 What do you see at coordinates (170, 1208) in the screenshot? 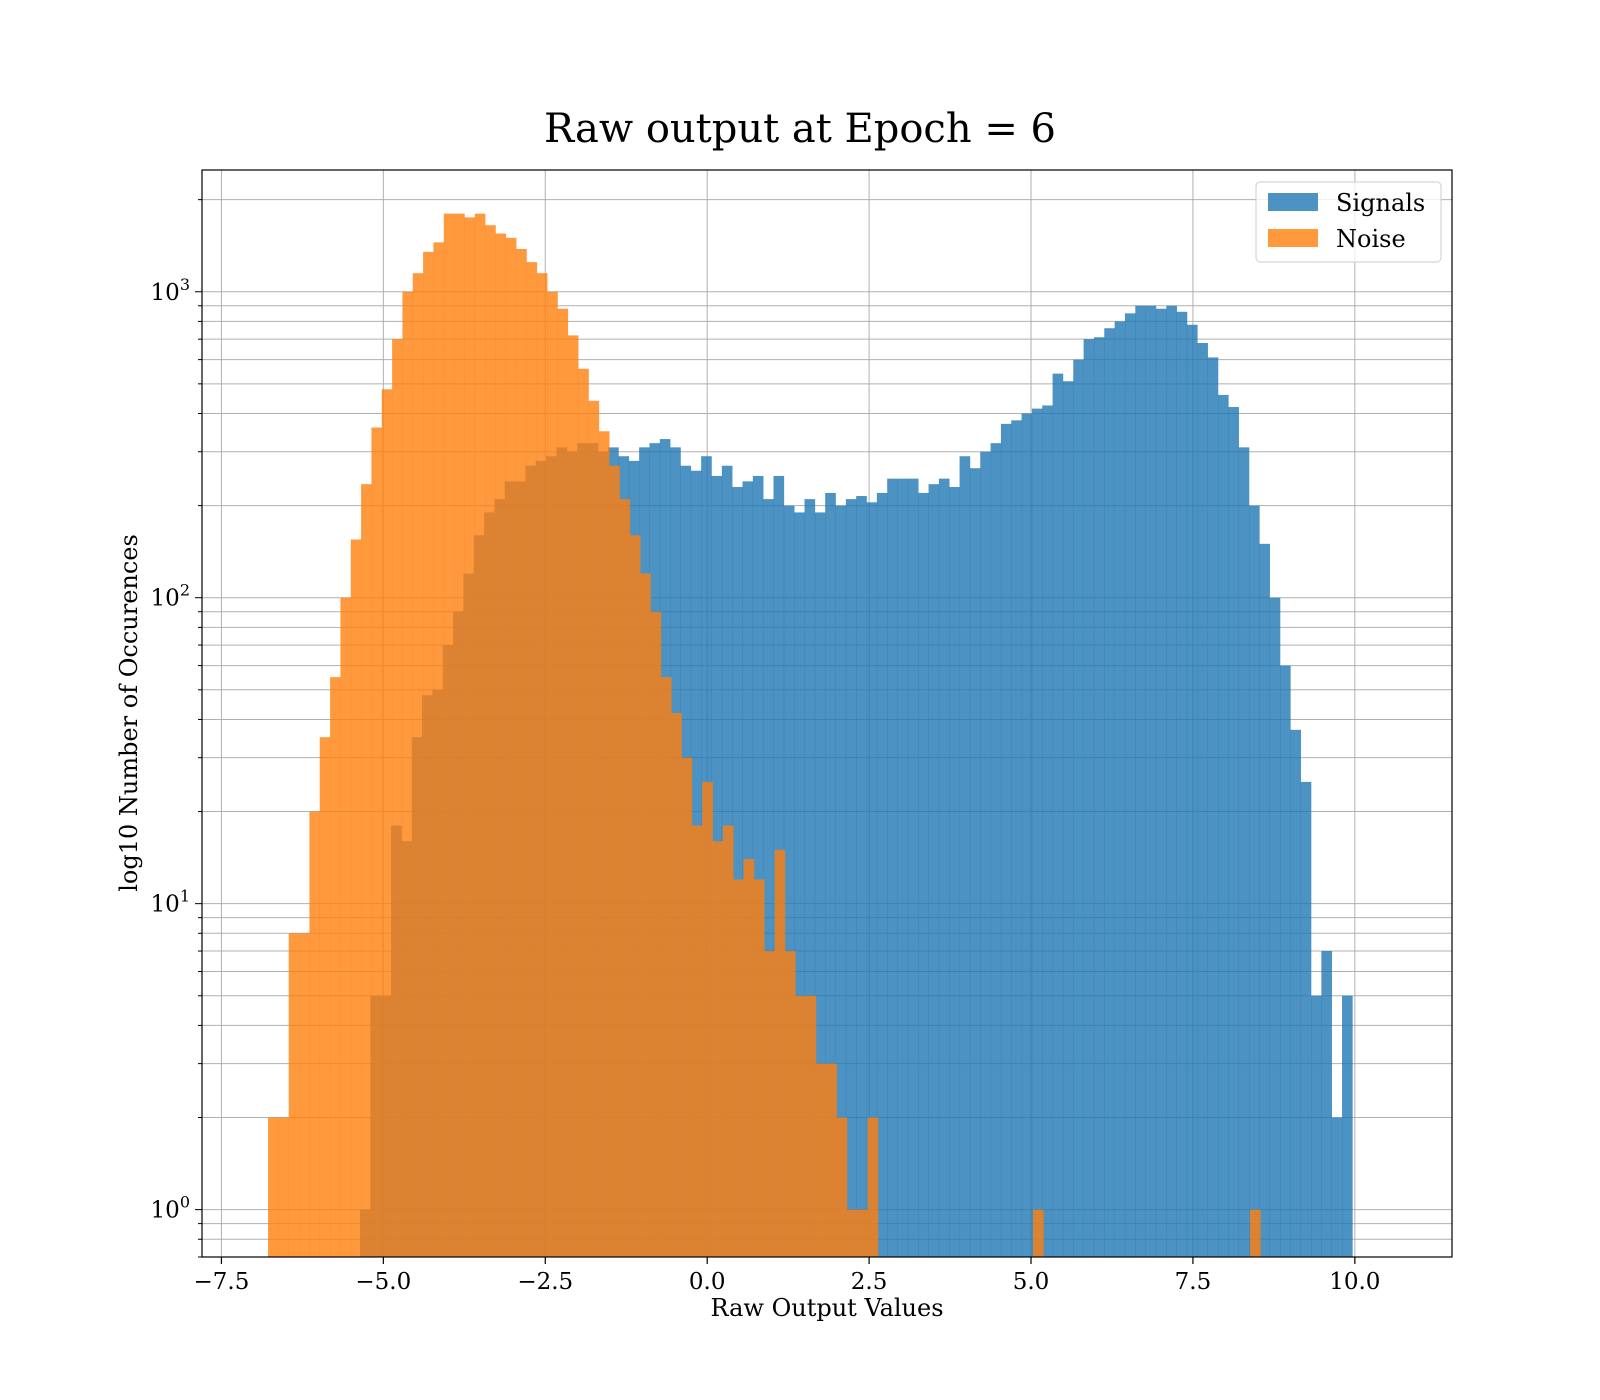
I see `y-tick-label: 10⁰` at bounding box center [170, 1208].